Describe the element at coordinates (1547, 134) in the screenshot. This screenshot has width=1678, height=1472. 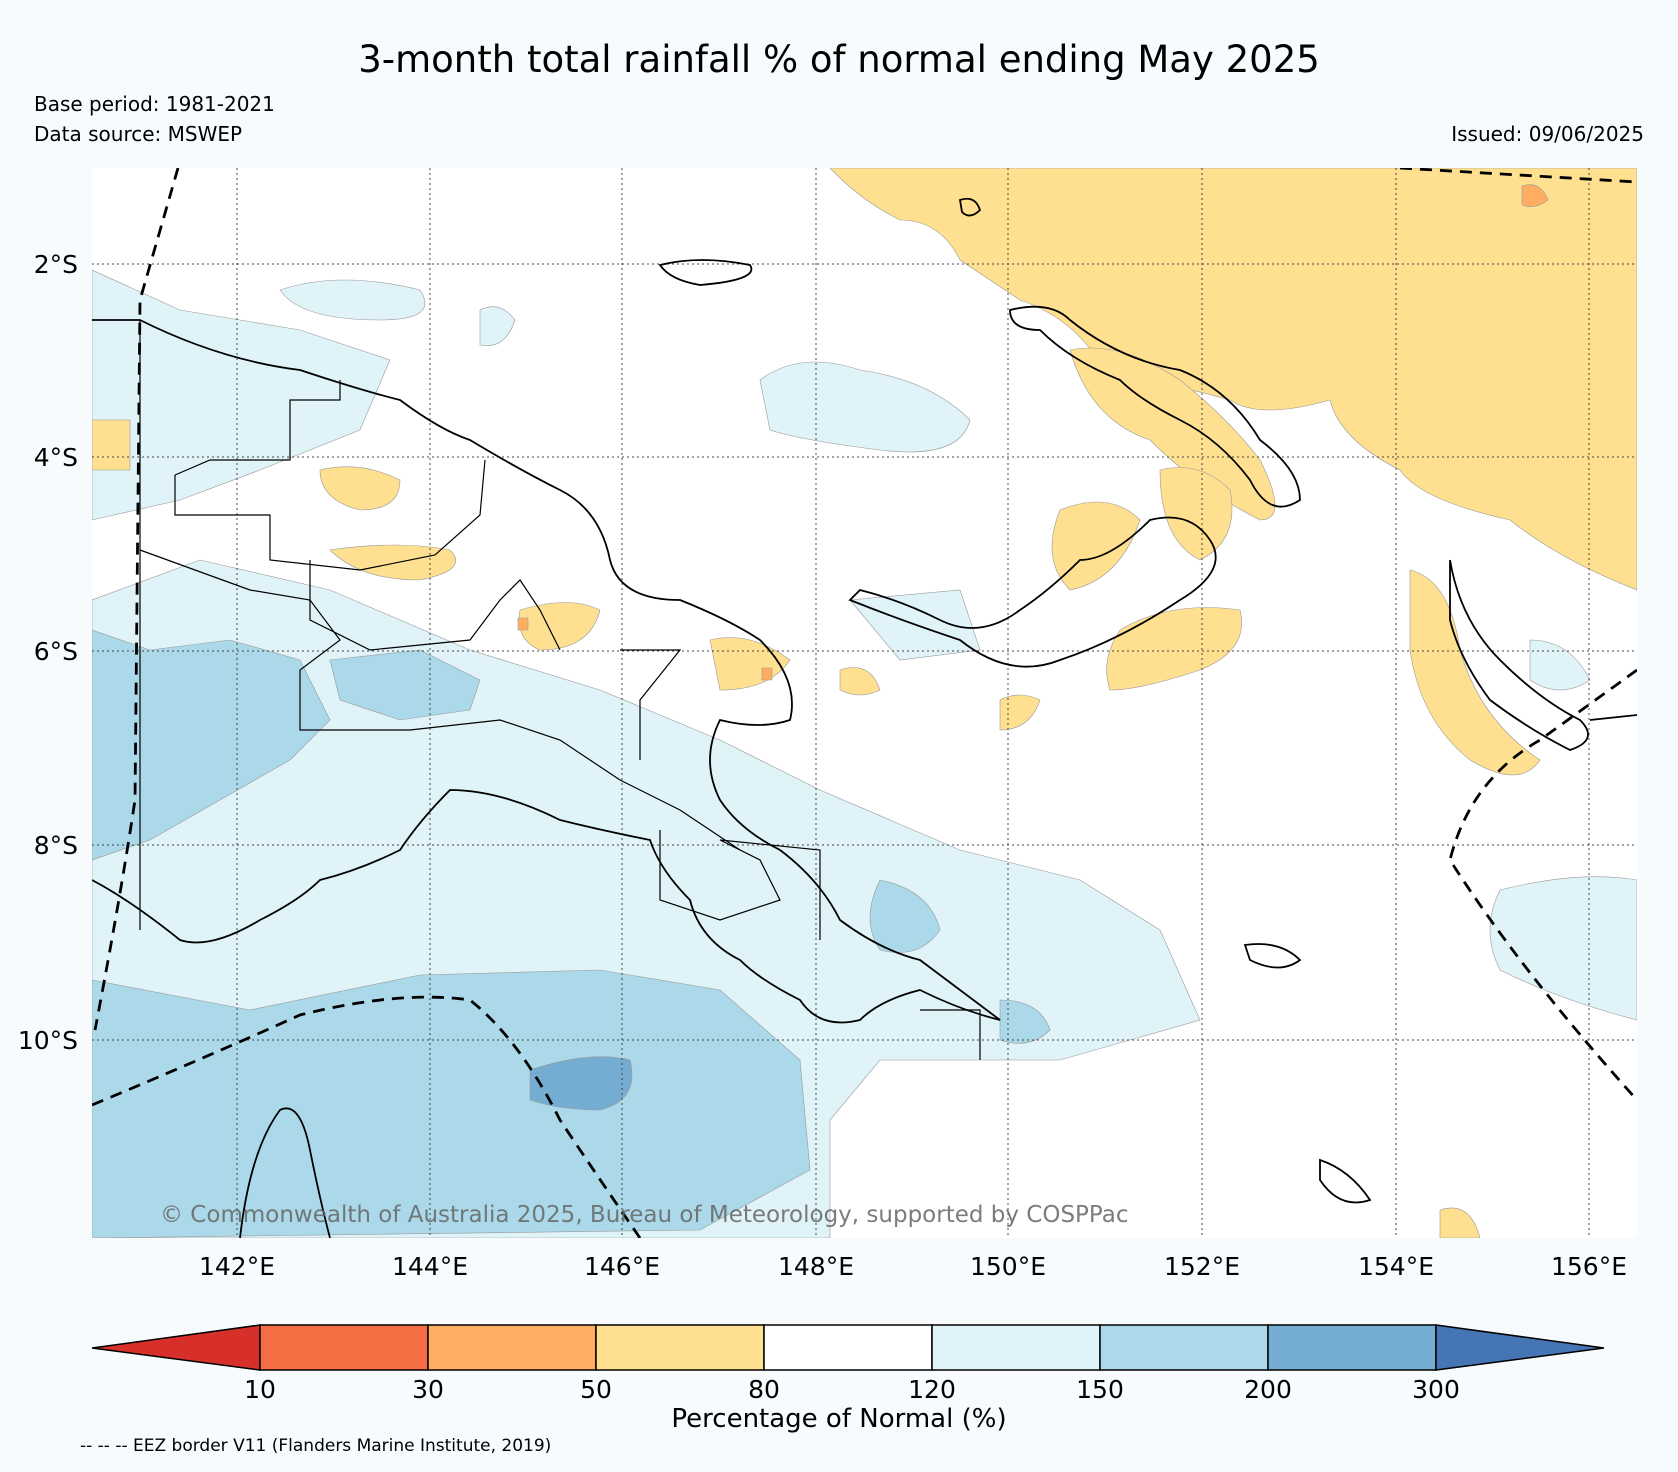
I see `issued-date: Issued: 09/06/2025` at that location.